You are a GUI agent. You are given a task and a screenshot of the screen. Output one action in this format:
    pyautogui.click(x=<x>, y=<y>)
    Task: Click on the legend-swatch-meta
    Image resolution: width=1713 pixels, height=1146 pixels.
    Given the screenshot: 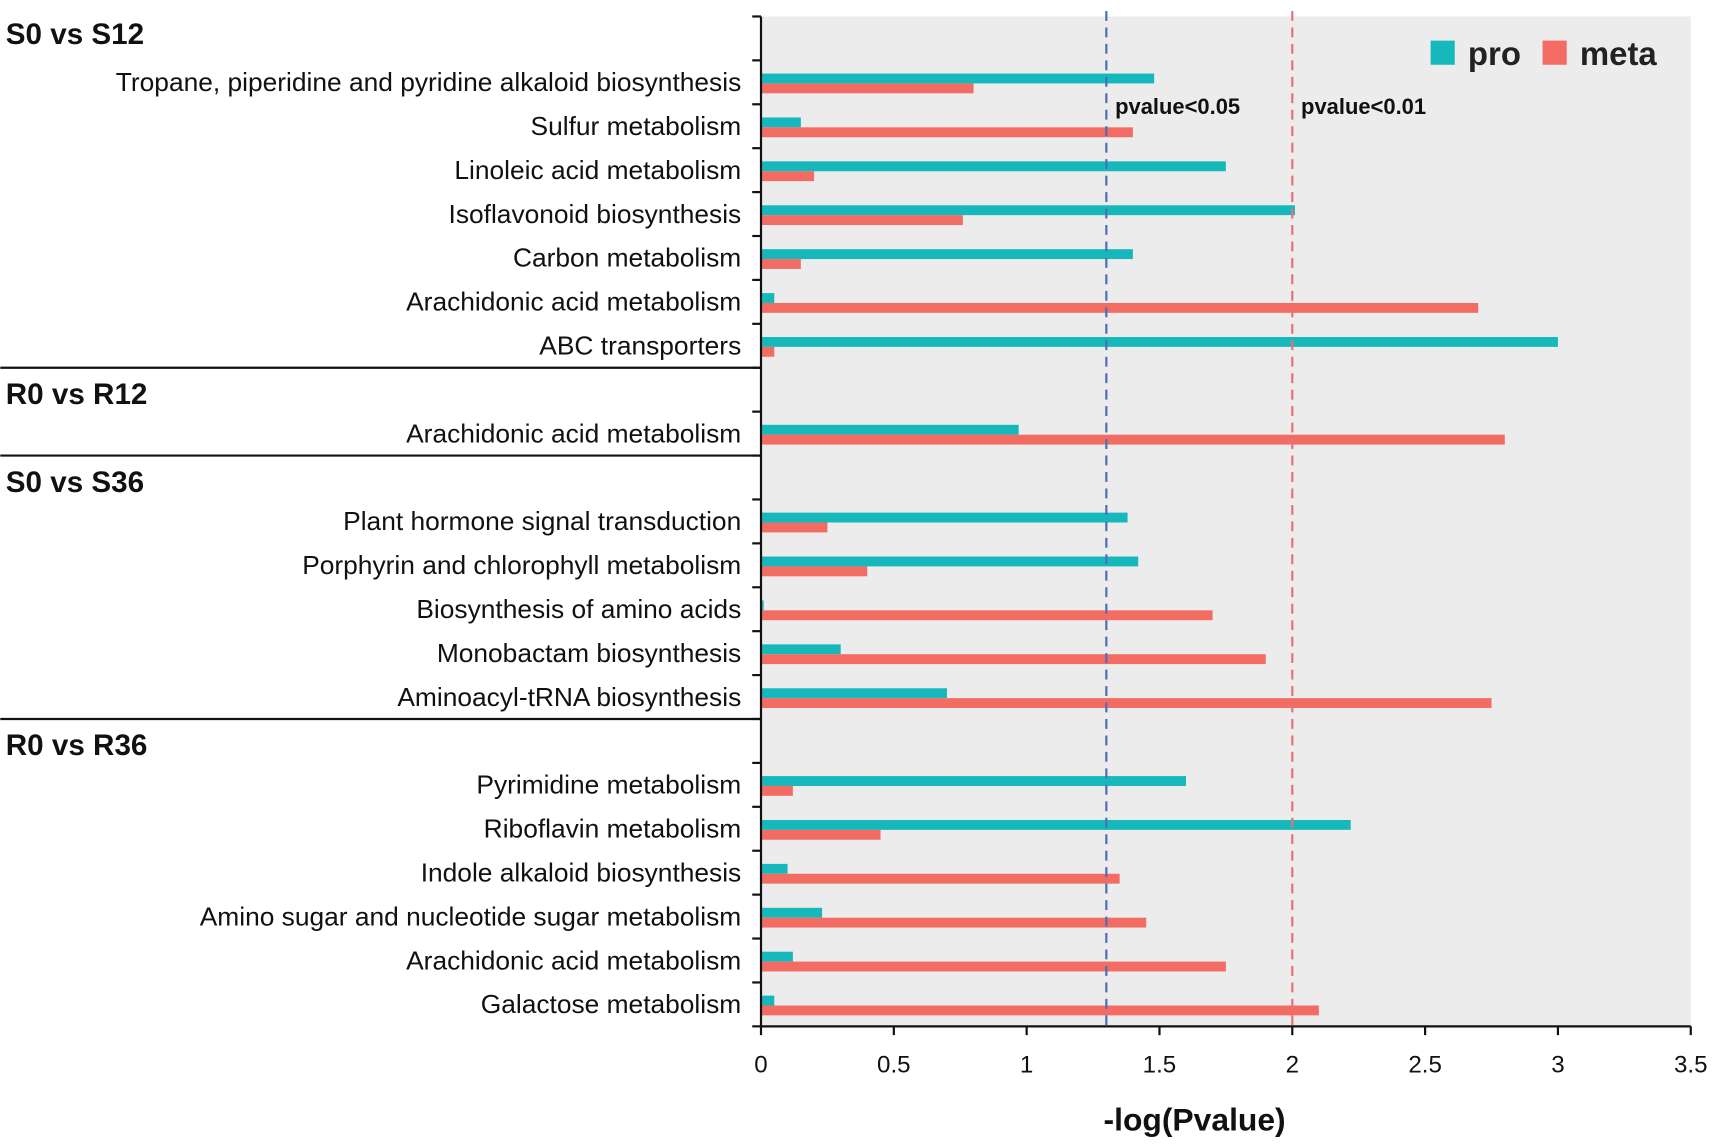 What is the action you would take?
    pyautogui.click(x=1554, y=52)
    